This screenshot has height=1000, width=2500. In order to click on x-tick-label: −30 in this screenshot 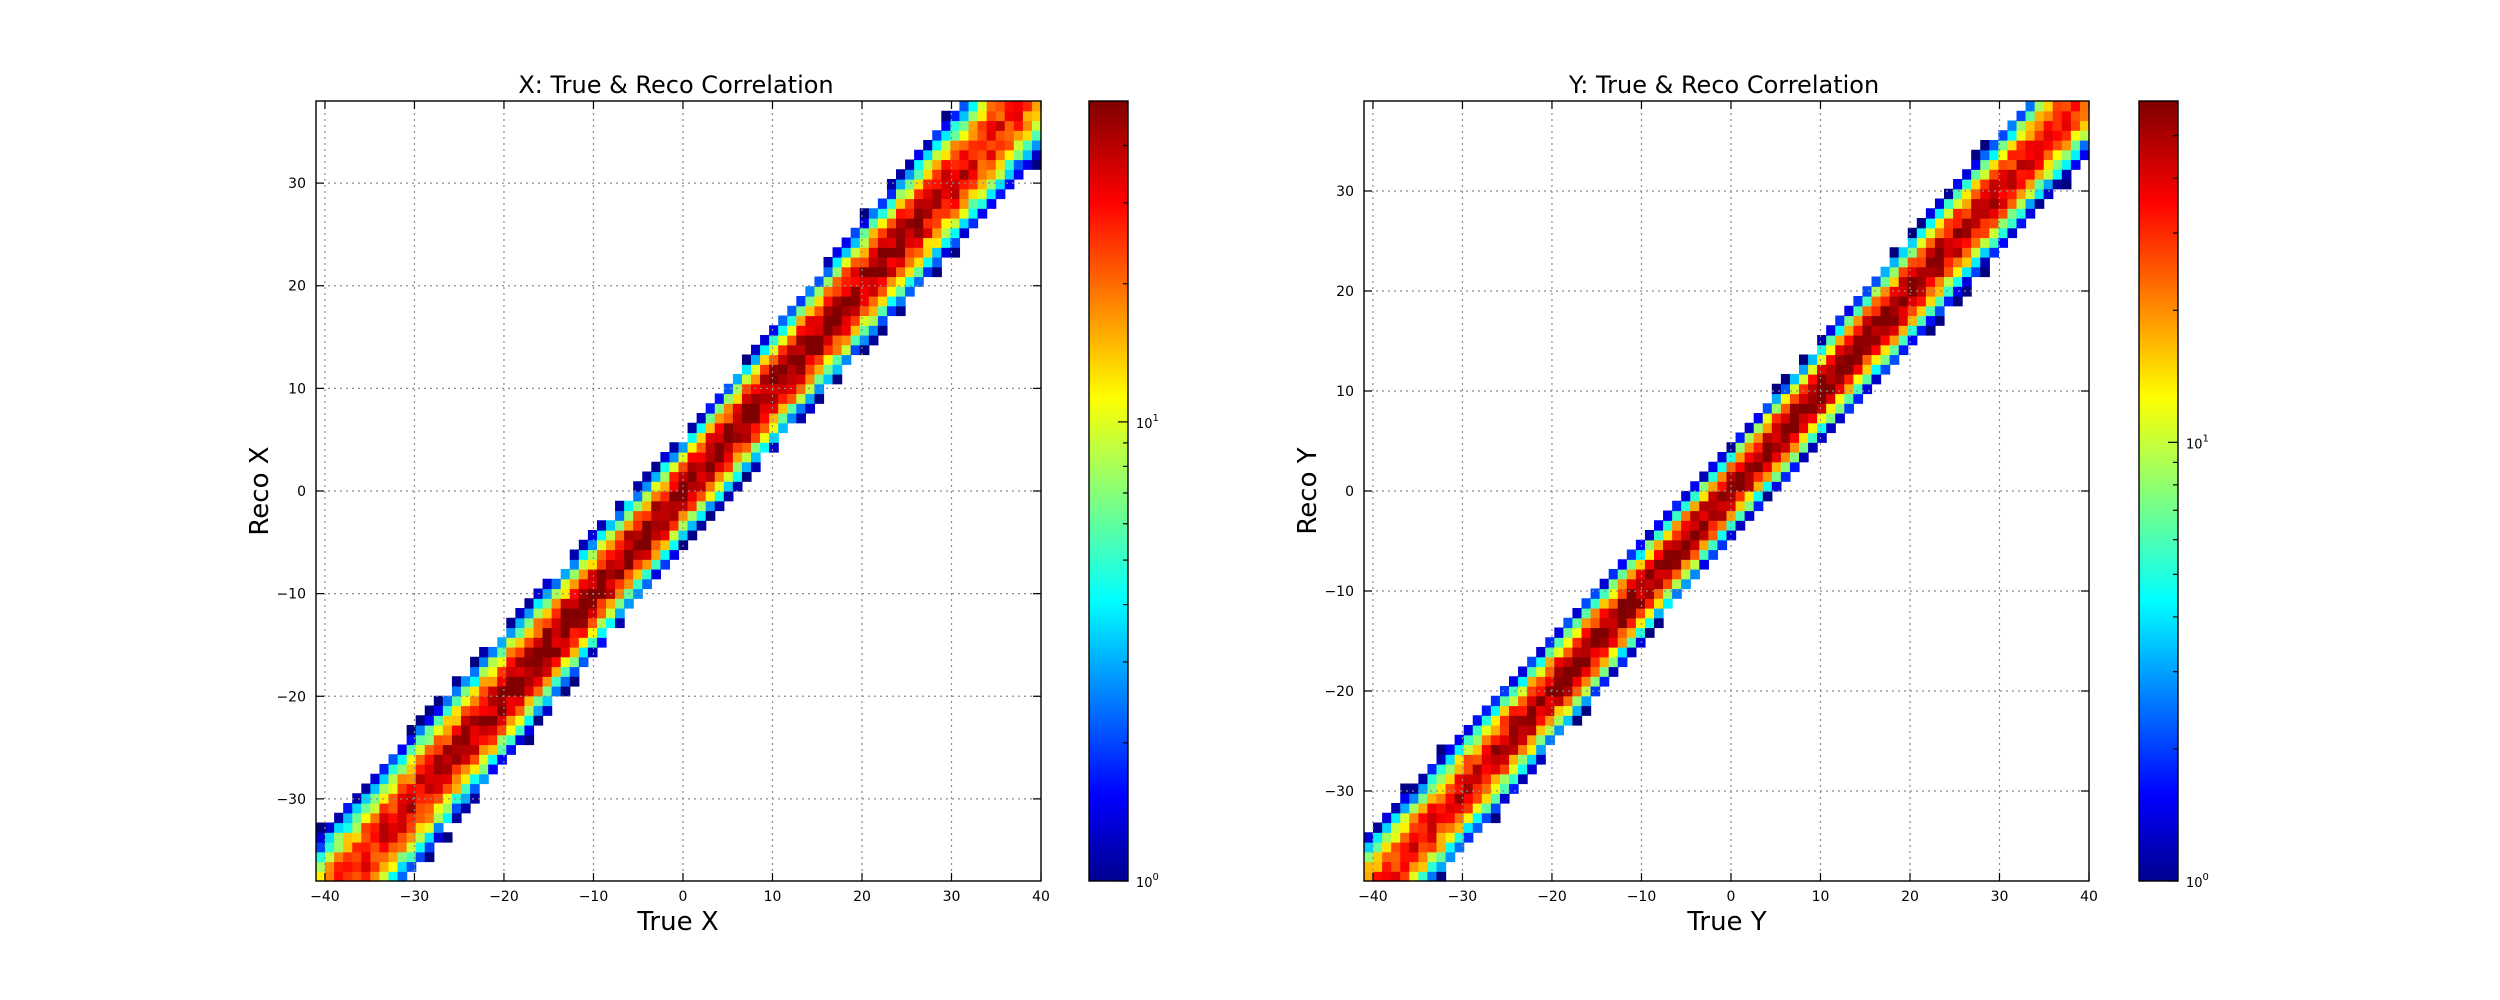, I will do `click(415, 897)`.